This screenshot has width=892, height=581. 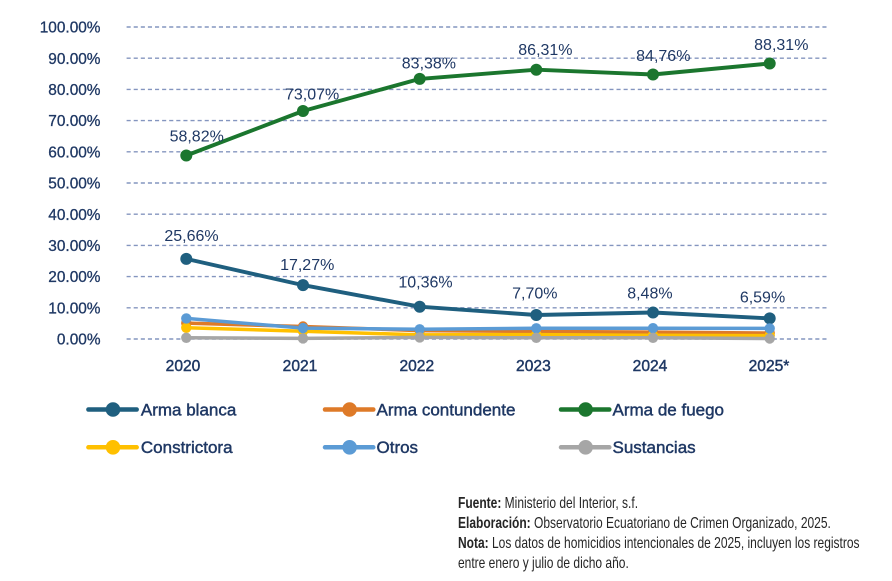 What do you see at coordinates (534, 293) in the screenshot?
I see `svg-text: 7,70%` at bounding box center [534, 293].